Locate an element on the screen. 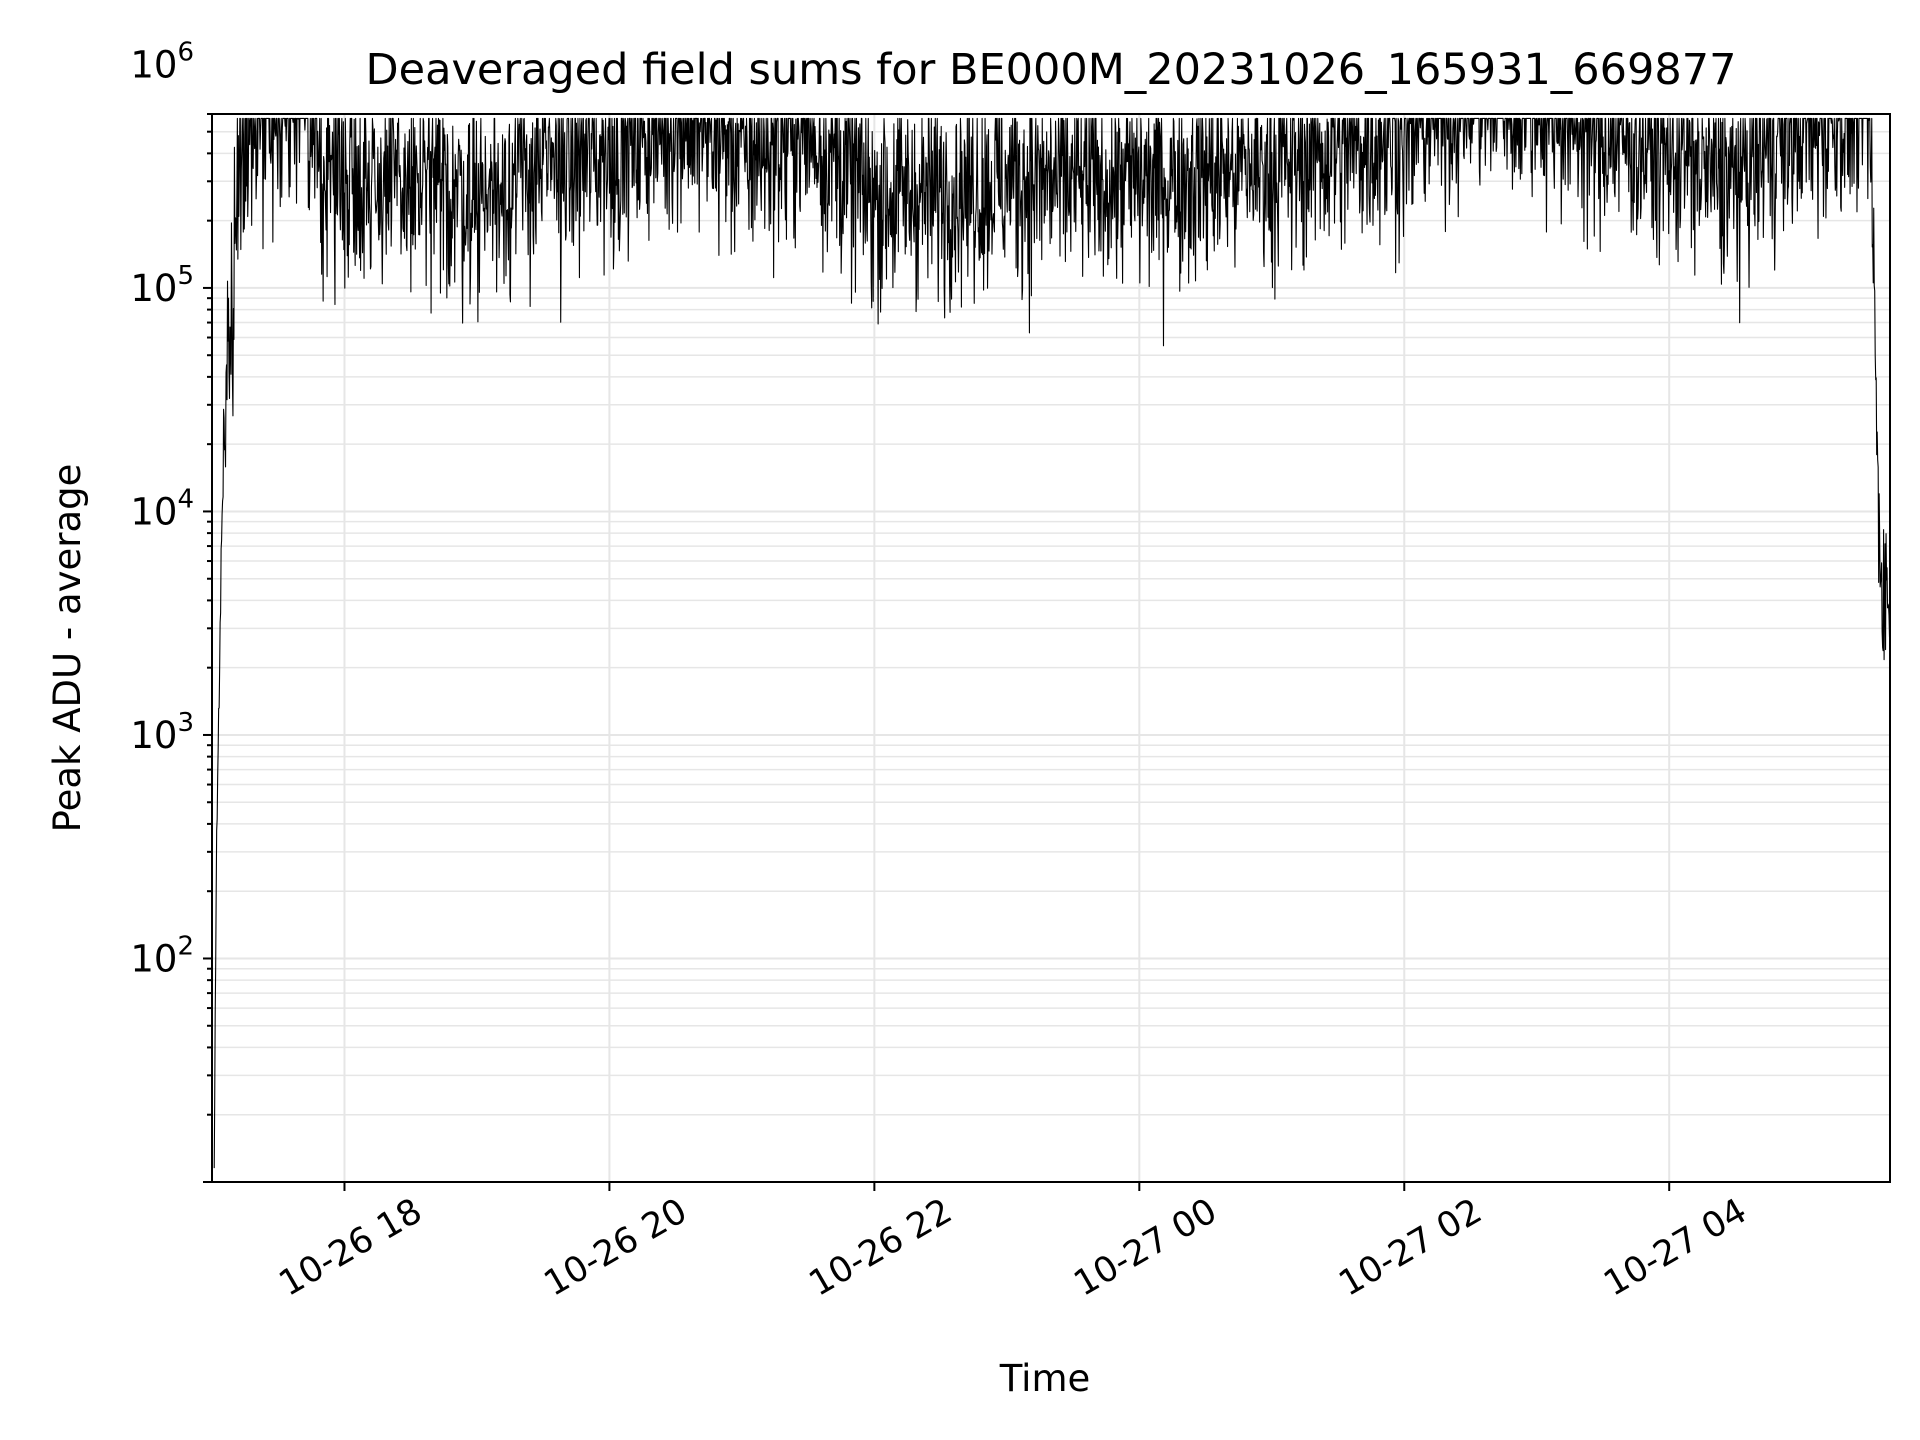 The image size is (1920, 1440). y-tick-label: 10³ is located at coordinates (162, 732).